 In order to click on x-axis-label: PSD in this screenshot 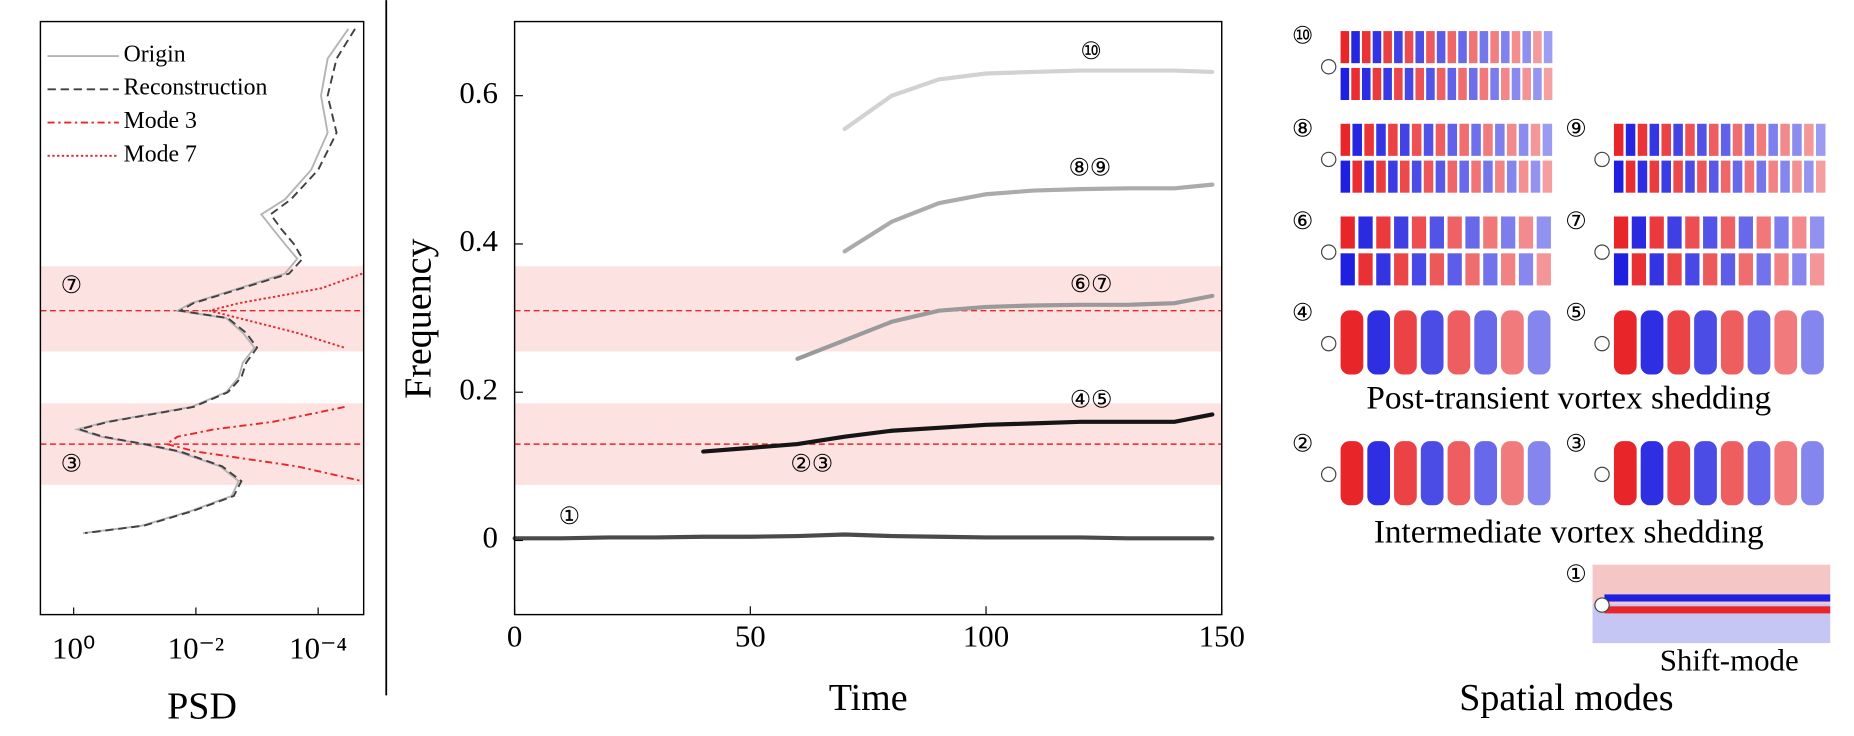, I will do `click(202, 706)`.